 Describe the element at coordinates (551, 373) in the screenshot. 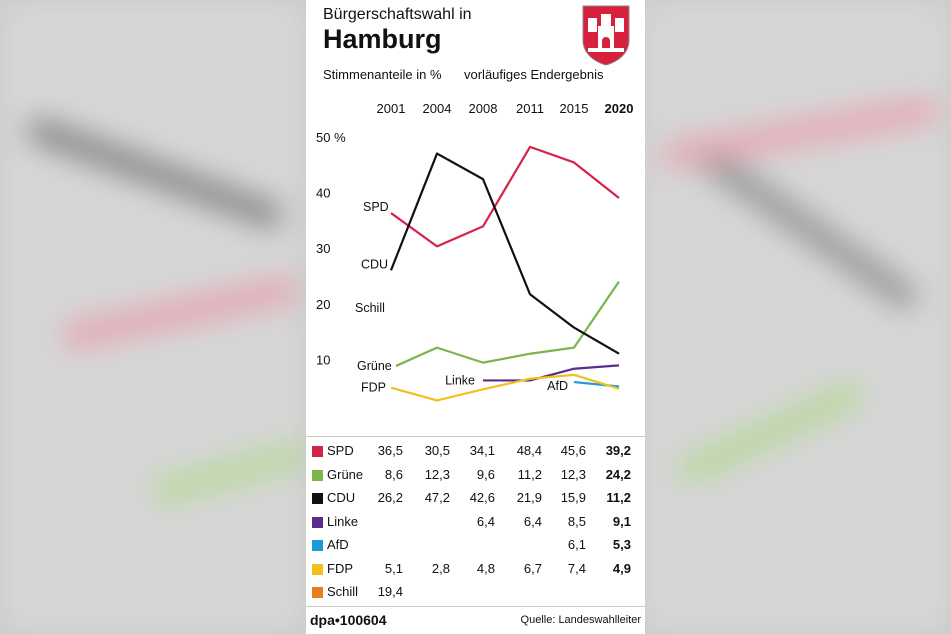

I see `series-line-linke` at that location.